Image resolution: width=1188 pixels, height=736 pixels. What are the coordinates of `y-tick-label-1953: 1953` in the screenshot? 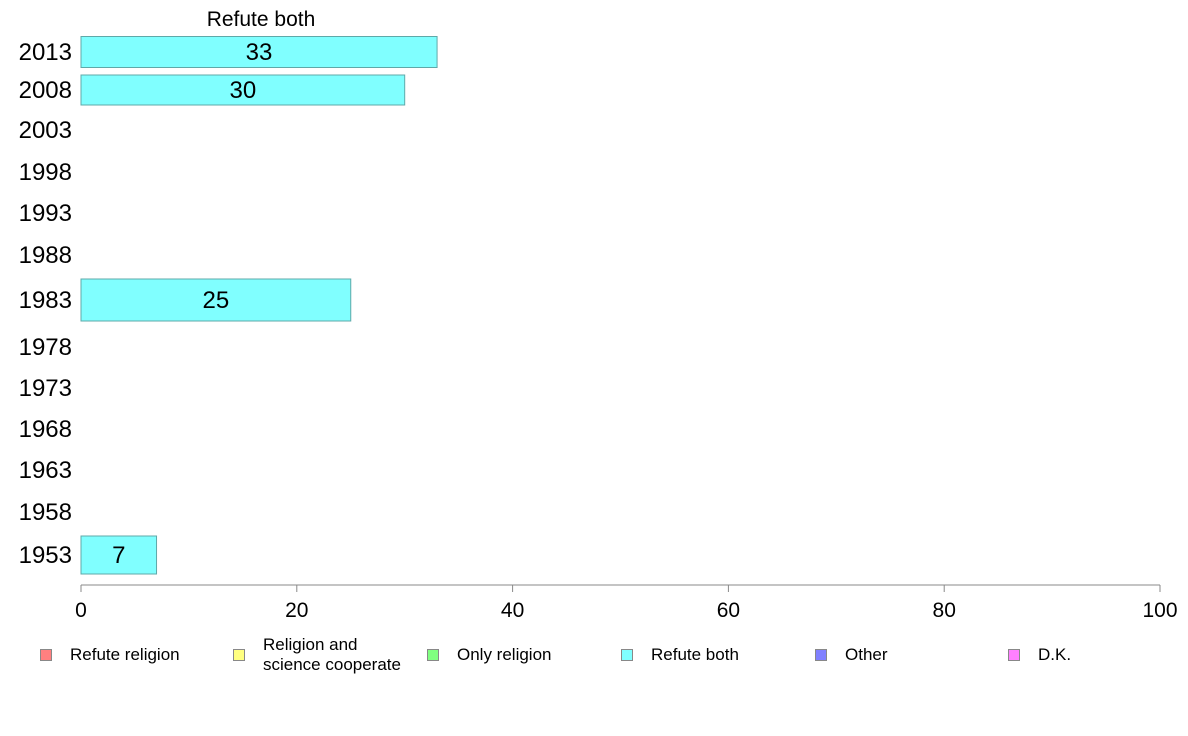 It's located at (45, 555).